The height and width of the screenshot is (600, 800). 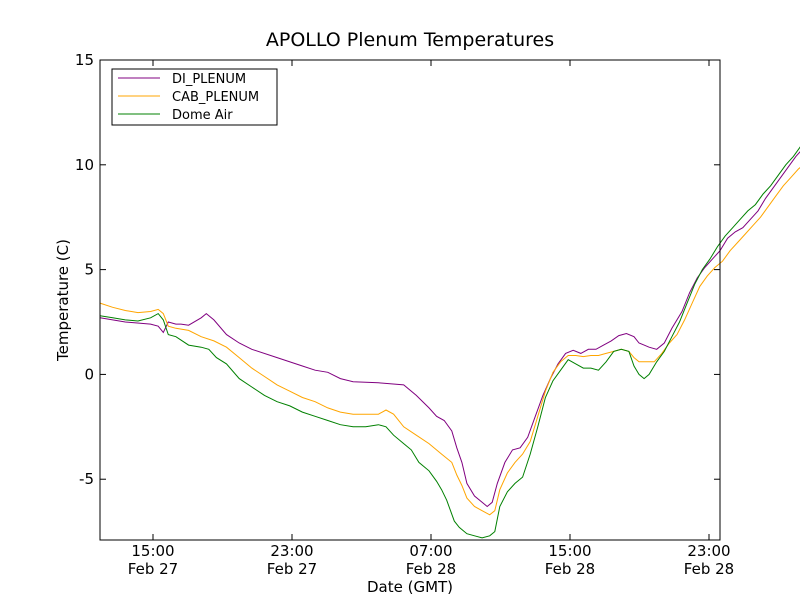 What do you see at coordinates (89, 270) in the screenshot?
I see `y-tick-label: 5` at bounding box center [89, 270].